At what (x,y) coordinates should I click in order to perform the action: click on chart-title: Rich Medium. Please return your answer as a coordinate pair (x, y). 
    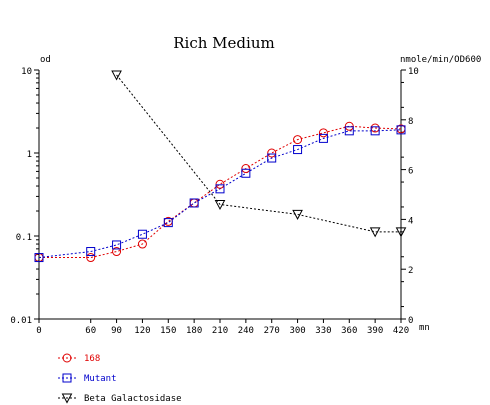
    Looking at the image, I should click on (223, 43).